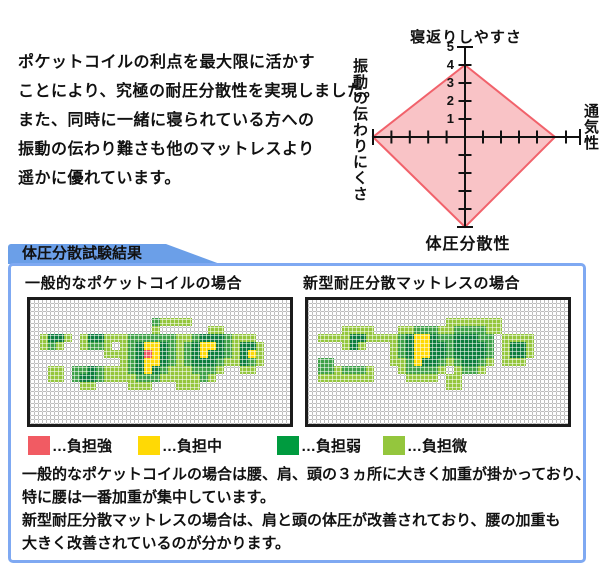 Image resolution: width=600 pixels, height=579 pixels. What do you see at coordinates (451, 64) in the screenshot?
I see `svg-text: 4` at bounding box center [451, 64].